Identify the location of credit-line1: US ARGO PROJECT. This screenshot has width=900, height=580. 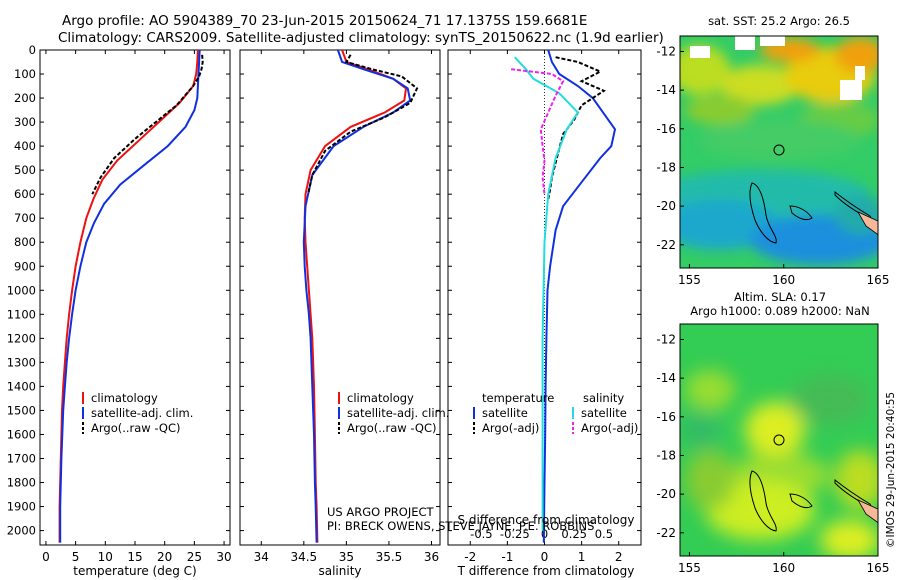
(381, 512).